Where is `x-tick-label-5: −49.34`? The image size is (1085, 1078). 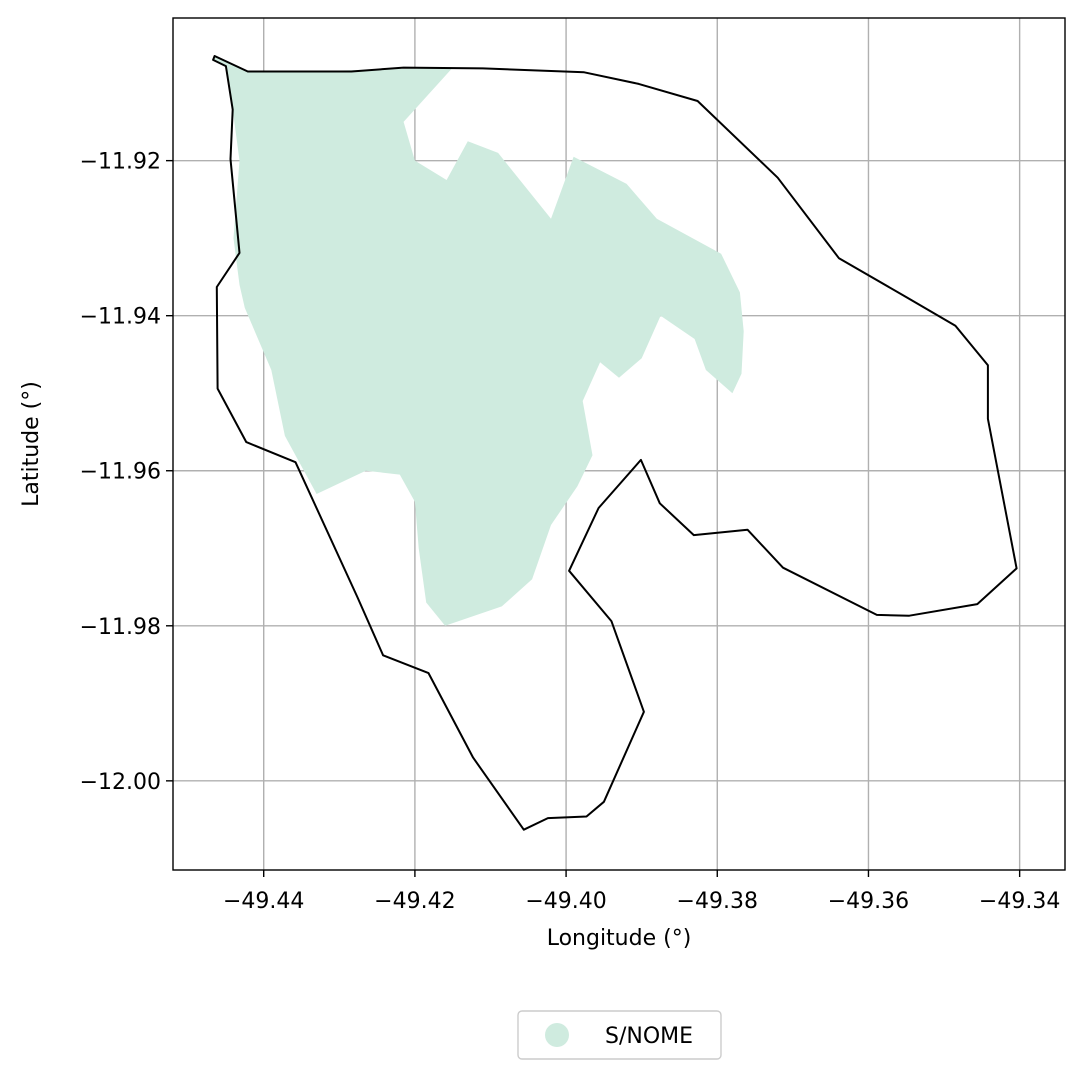
x-tick-label-5: −49.34 is located at coordinates (1019, 901).